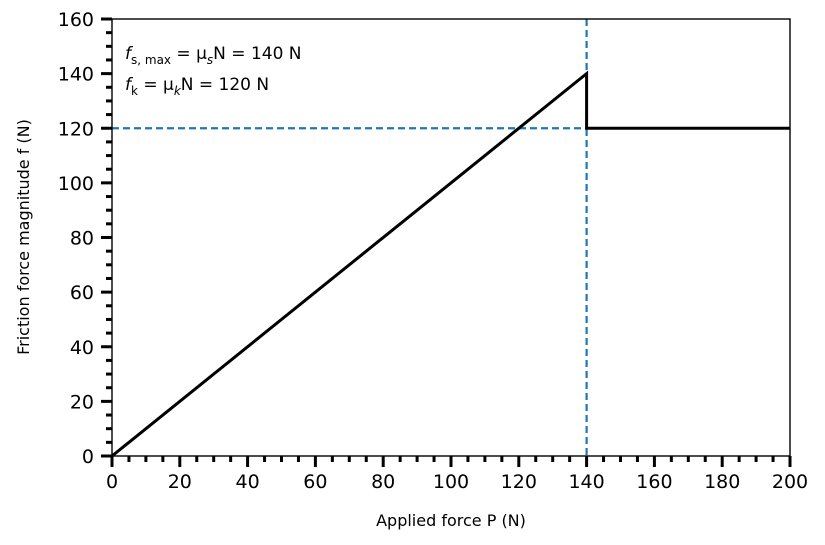 The height and width of the screenshot is (545, 825). Describe the element at coordinates (180, 482) in the screenshot. I see `x-tick-label: 20` at that location.